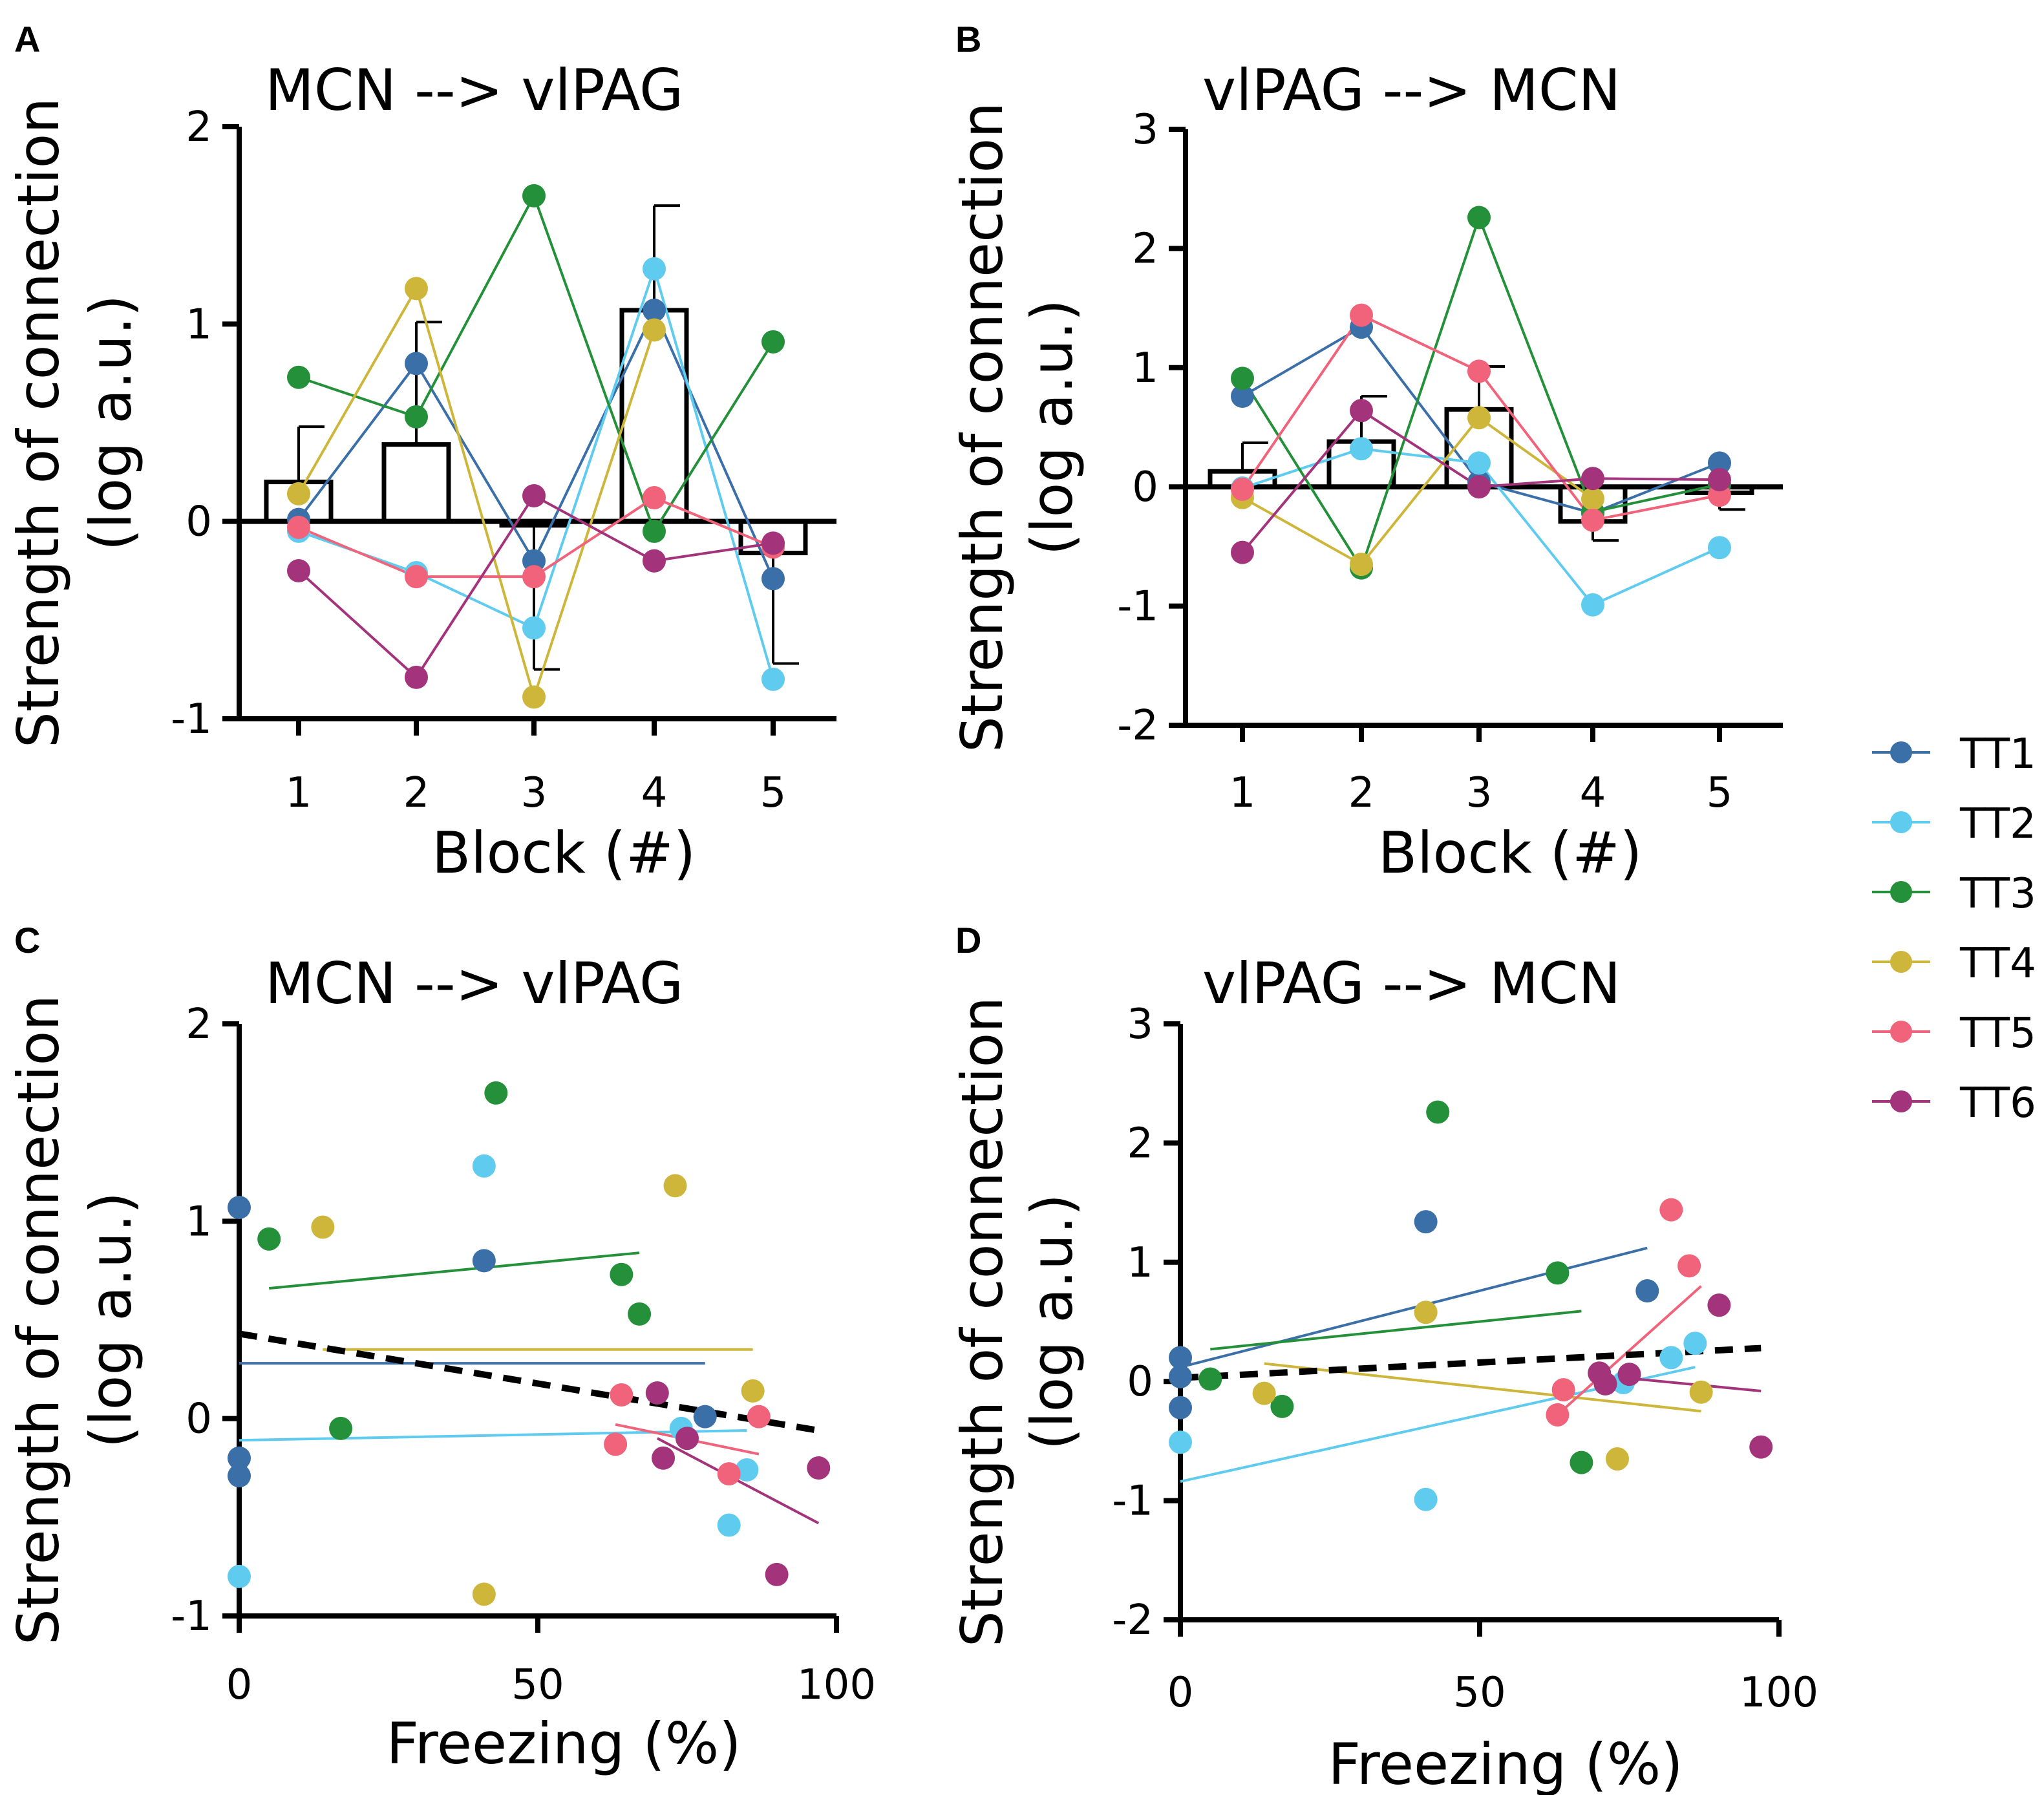 Image resolution: width=2044 pixels, height=1795 pixels. Describe the element at coordinates (1901, 752) in the screenshot. I see `legend-marker-tt1` at that location.